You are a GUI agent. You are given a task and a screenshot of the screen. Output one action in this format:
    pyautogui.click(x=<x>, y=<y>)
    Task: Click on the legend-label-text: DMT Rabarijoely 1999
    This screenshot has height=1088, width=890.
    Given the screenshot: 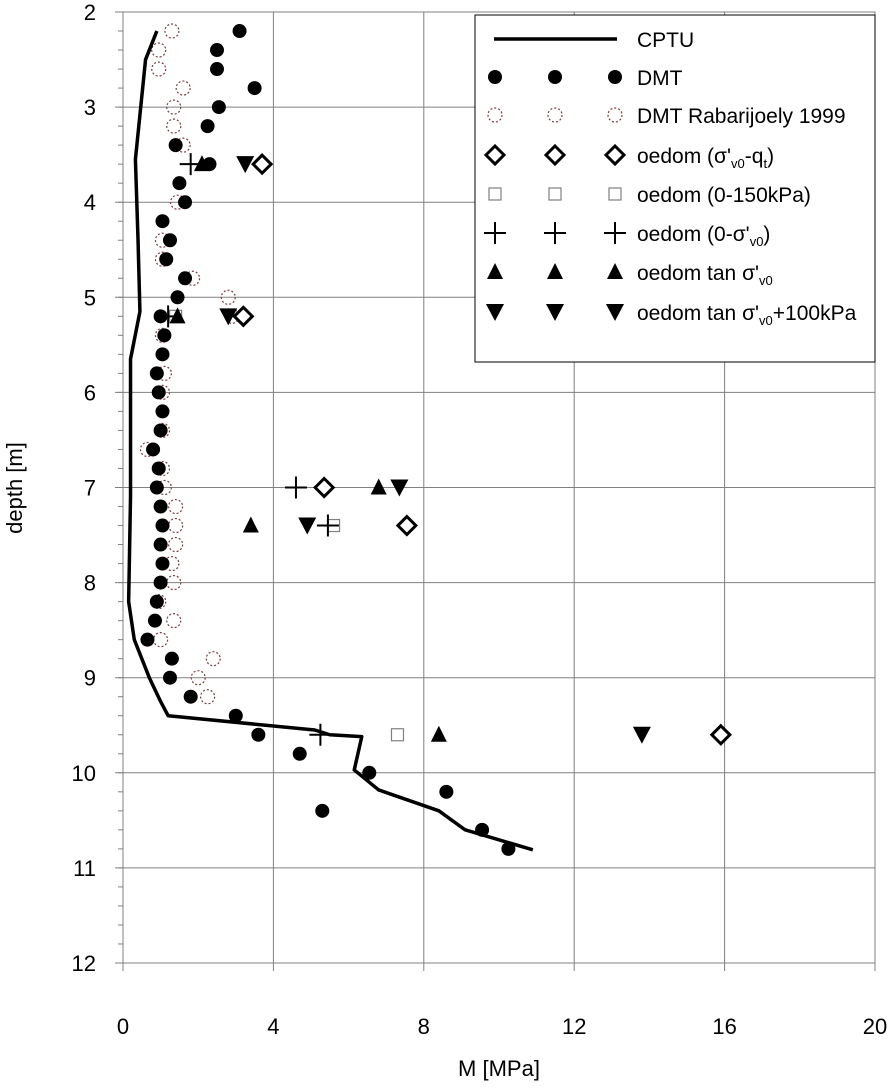 What is the action you would take?
    pyautogui.click(x=741, y=116)
    